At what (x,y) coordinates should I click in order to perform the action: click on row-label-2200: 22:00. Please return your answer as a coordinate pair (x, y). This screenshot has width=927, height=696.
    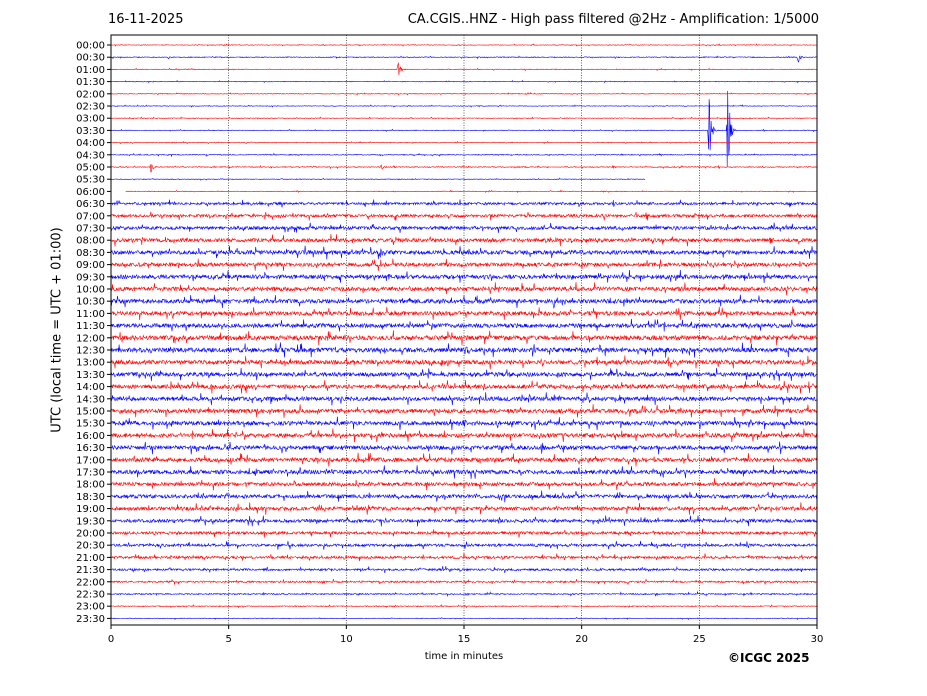
    Looking at the image, I should click on (90, 582).